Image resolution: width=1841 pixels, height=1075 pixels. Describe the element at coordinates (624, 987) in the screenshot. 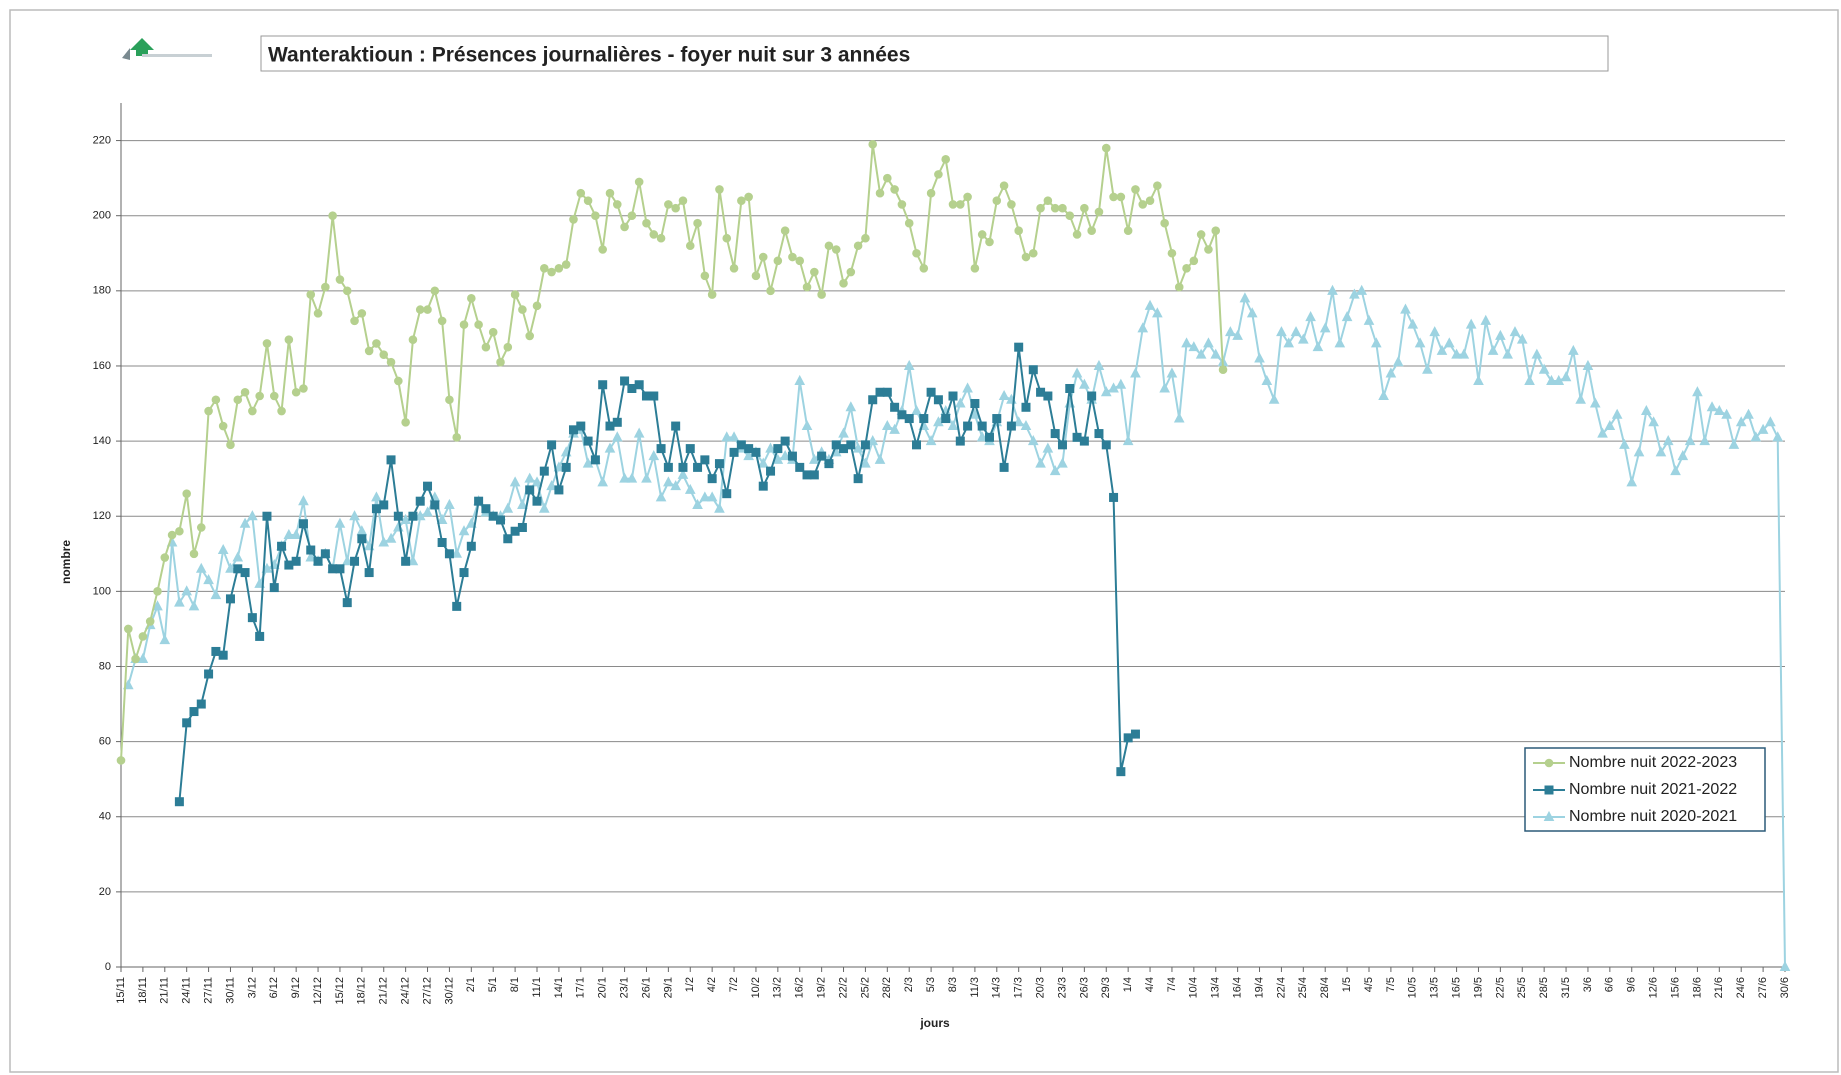

I see `x-tick-label: 23/1` at that location.